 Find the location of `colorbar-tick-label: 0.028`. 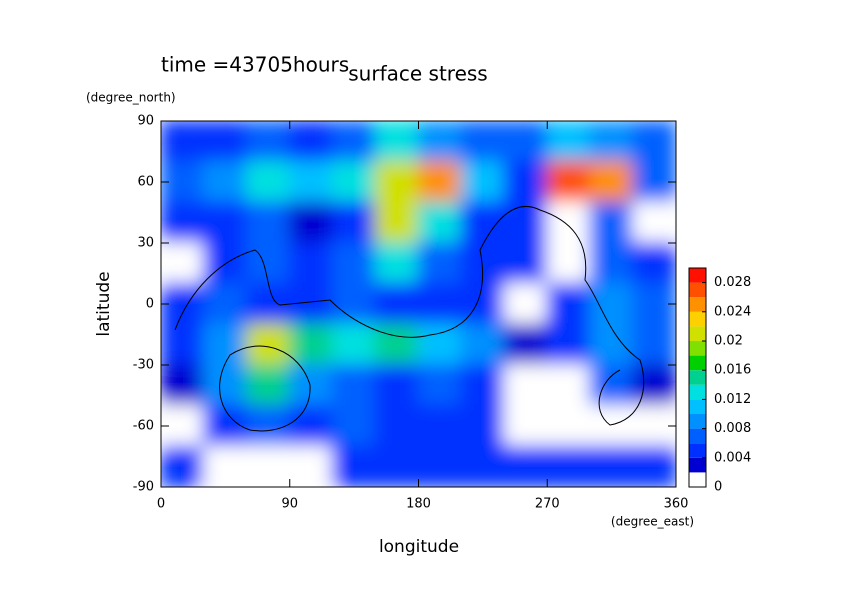

colorbar-tick-label: 0.028 is located at coordinates (732, 282).